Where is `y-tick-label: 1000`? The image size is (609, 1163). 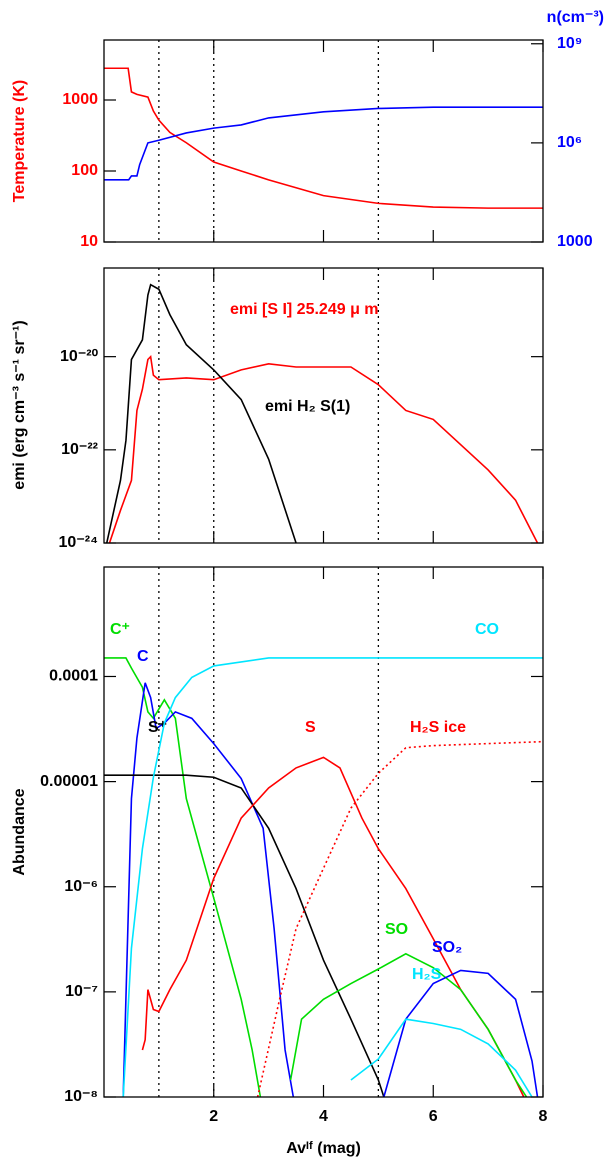 y-tick-label: 1000 is located at coordinates (80, 99).